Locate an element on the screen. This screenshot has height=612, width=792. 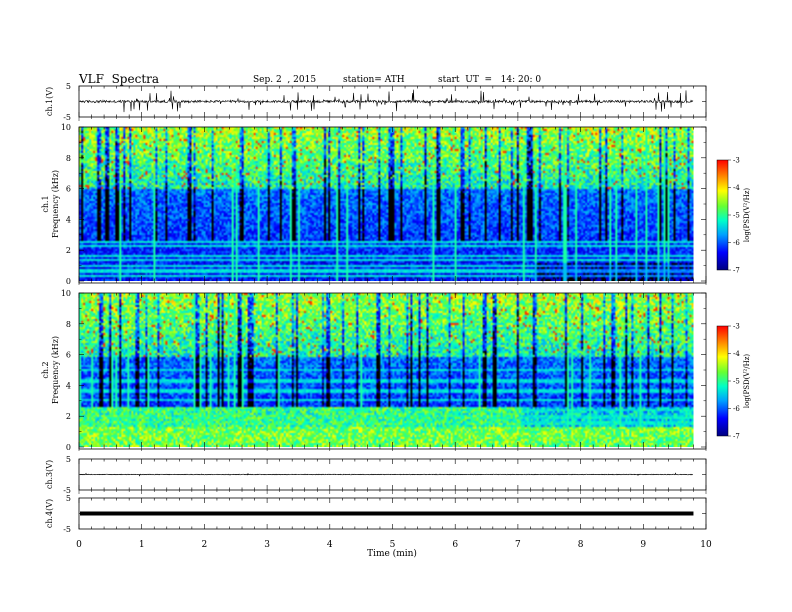
x-tick-label: 1 is located at coordinates (142, 545).